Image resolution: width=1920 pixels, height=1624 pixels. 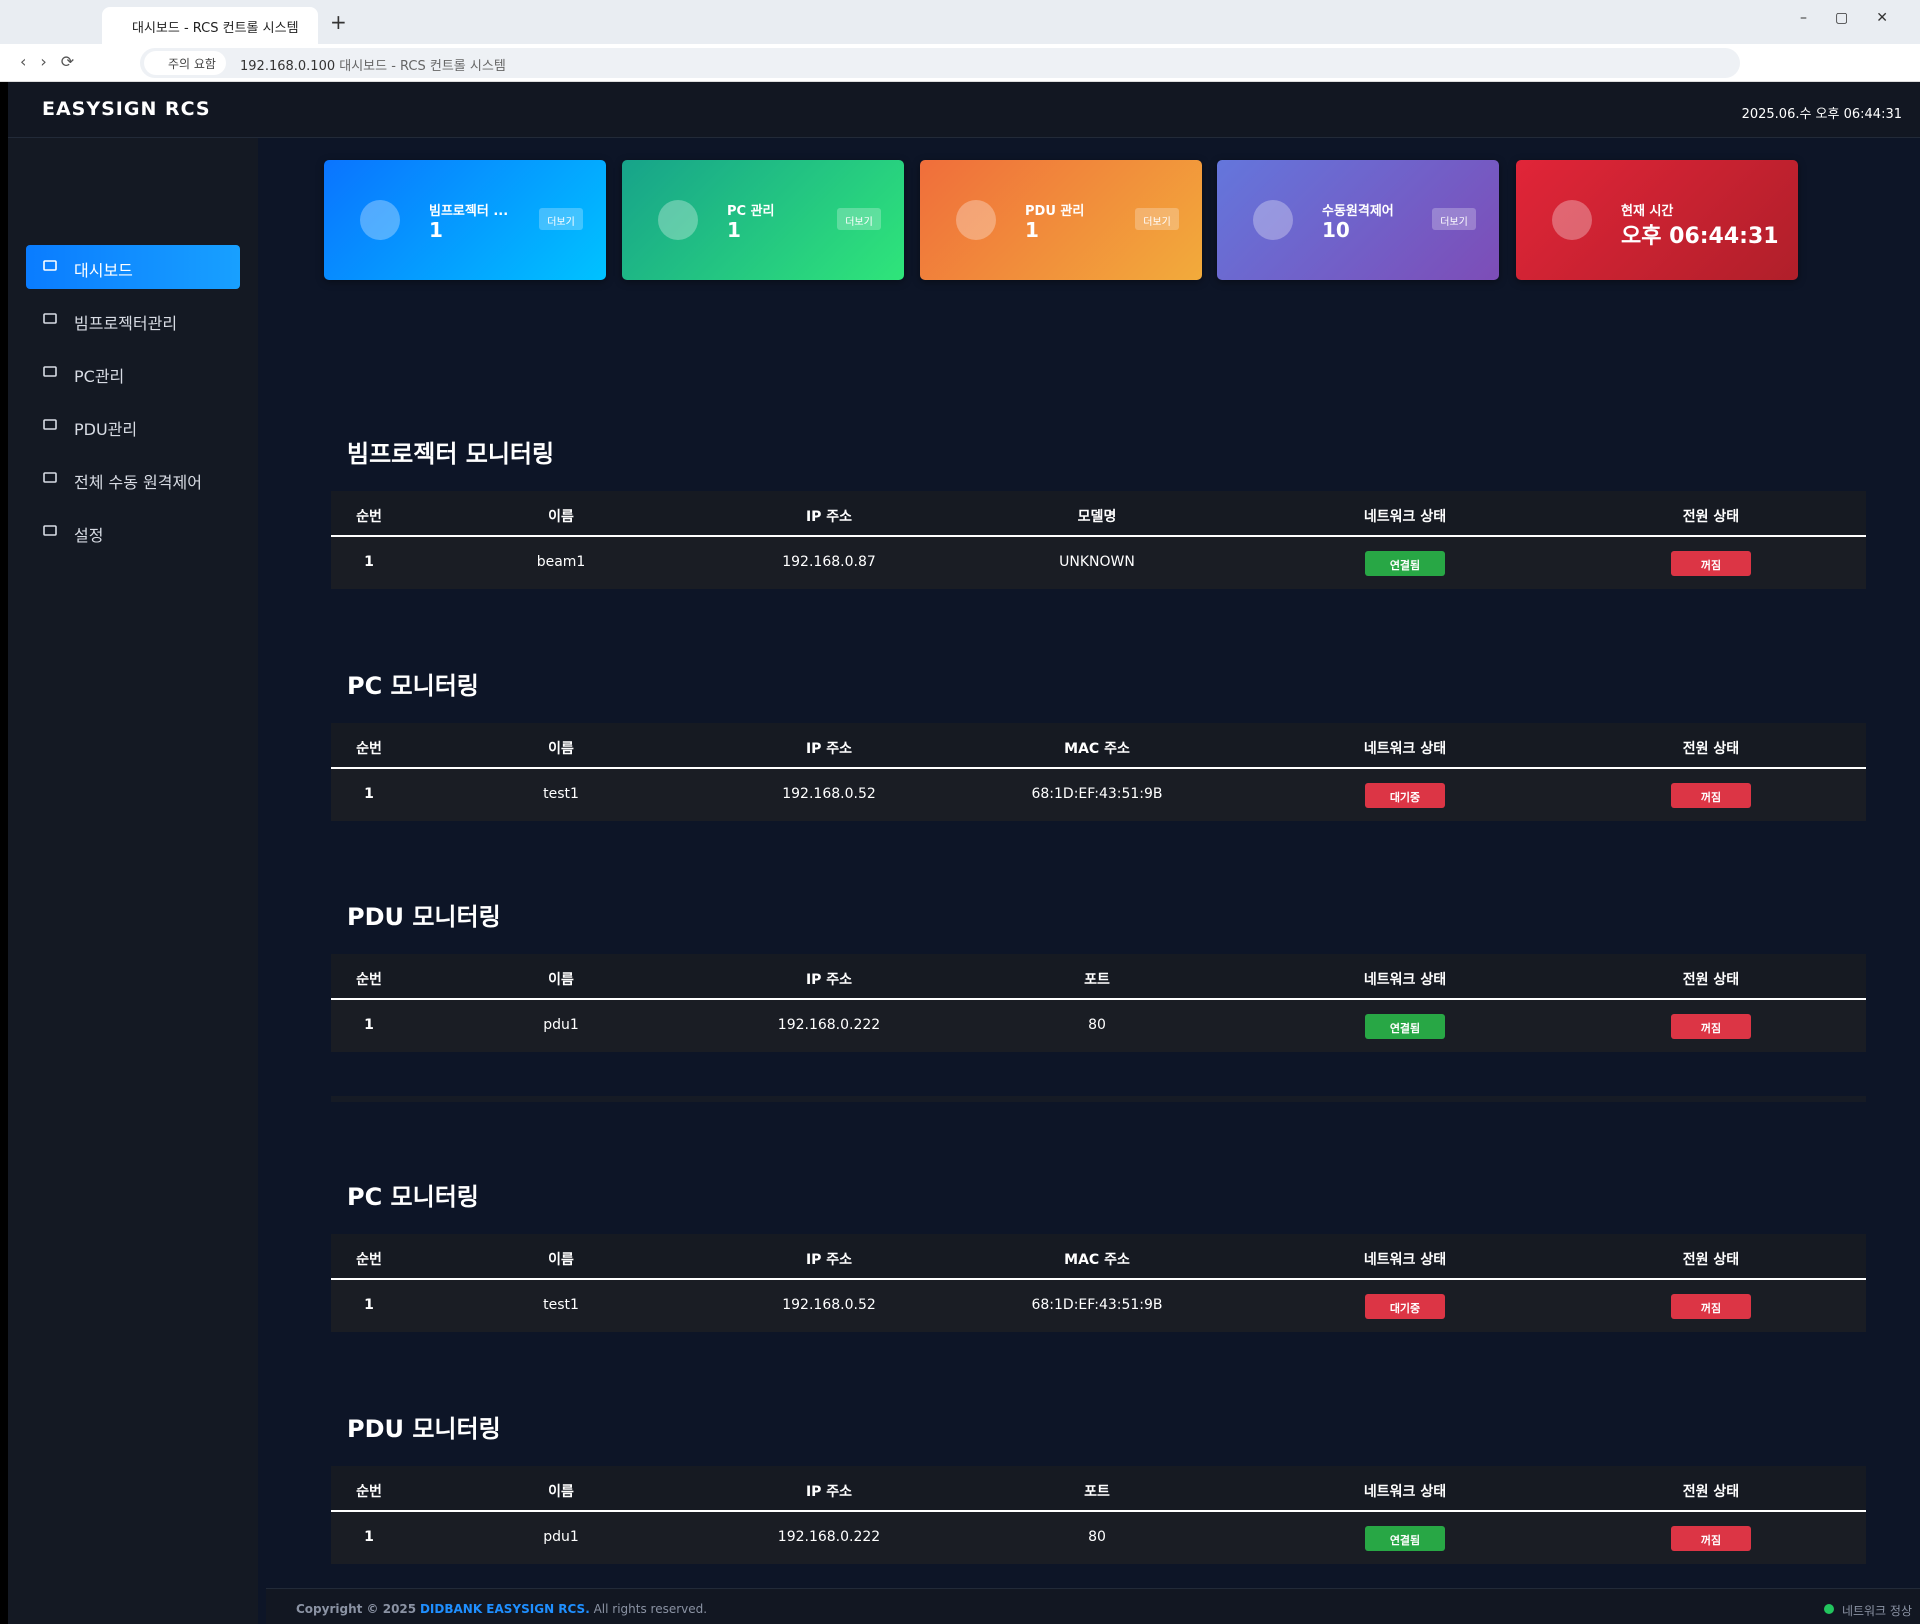 I want to click on table-header: 순번 이름 IP 주소 모델명 네트워크 상태 전원 상태, so click(x=1098, y=514).